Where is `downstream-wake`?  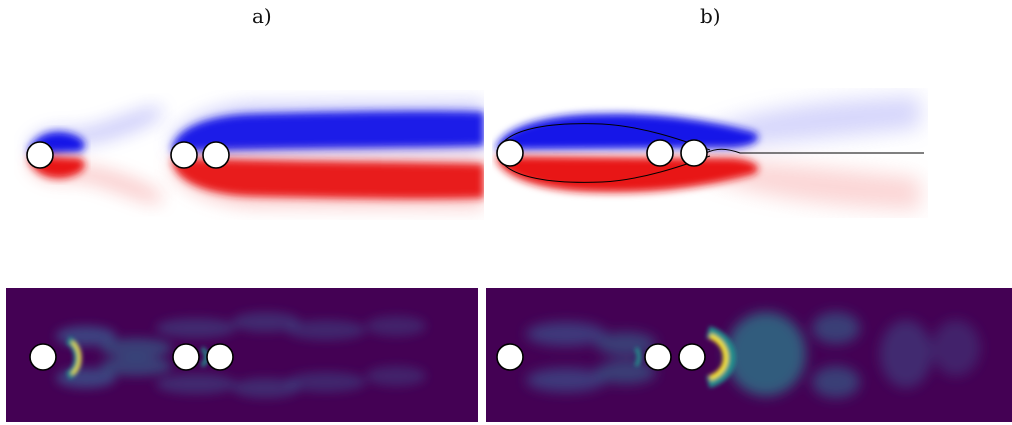 downstream-wake is located at coordinates (326, 155).